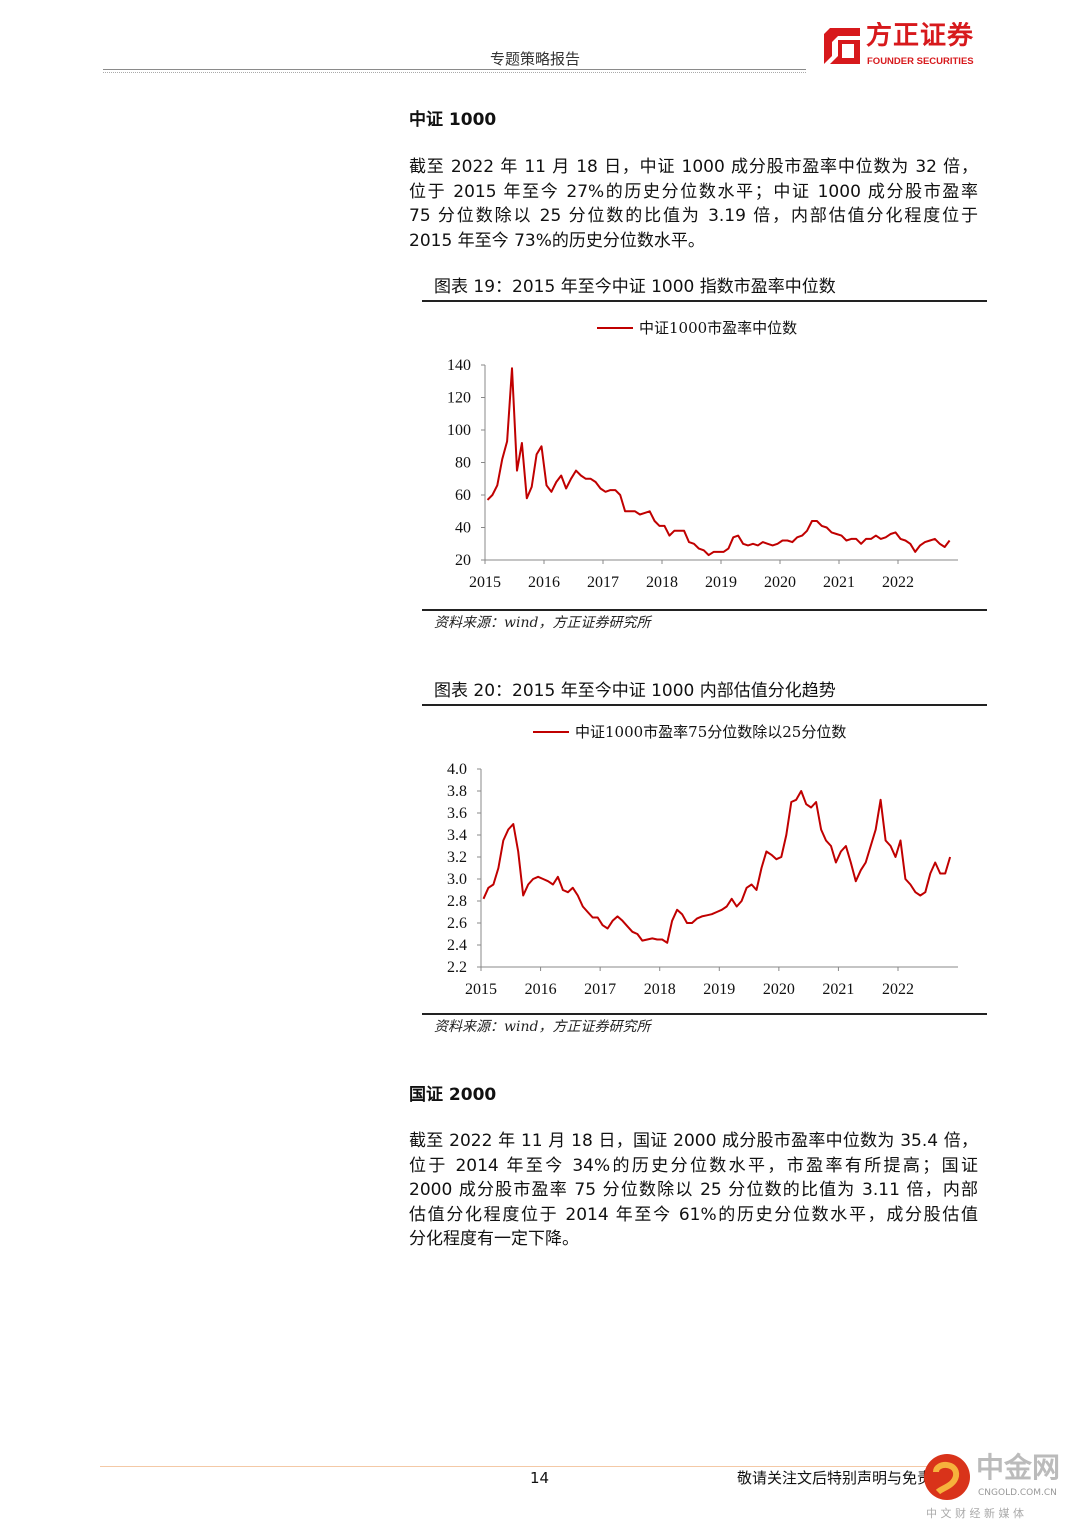  I want to click on founder-securities-logo: 方正证券 FOUNDER SECURITIES, so click(902, 47).